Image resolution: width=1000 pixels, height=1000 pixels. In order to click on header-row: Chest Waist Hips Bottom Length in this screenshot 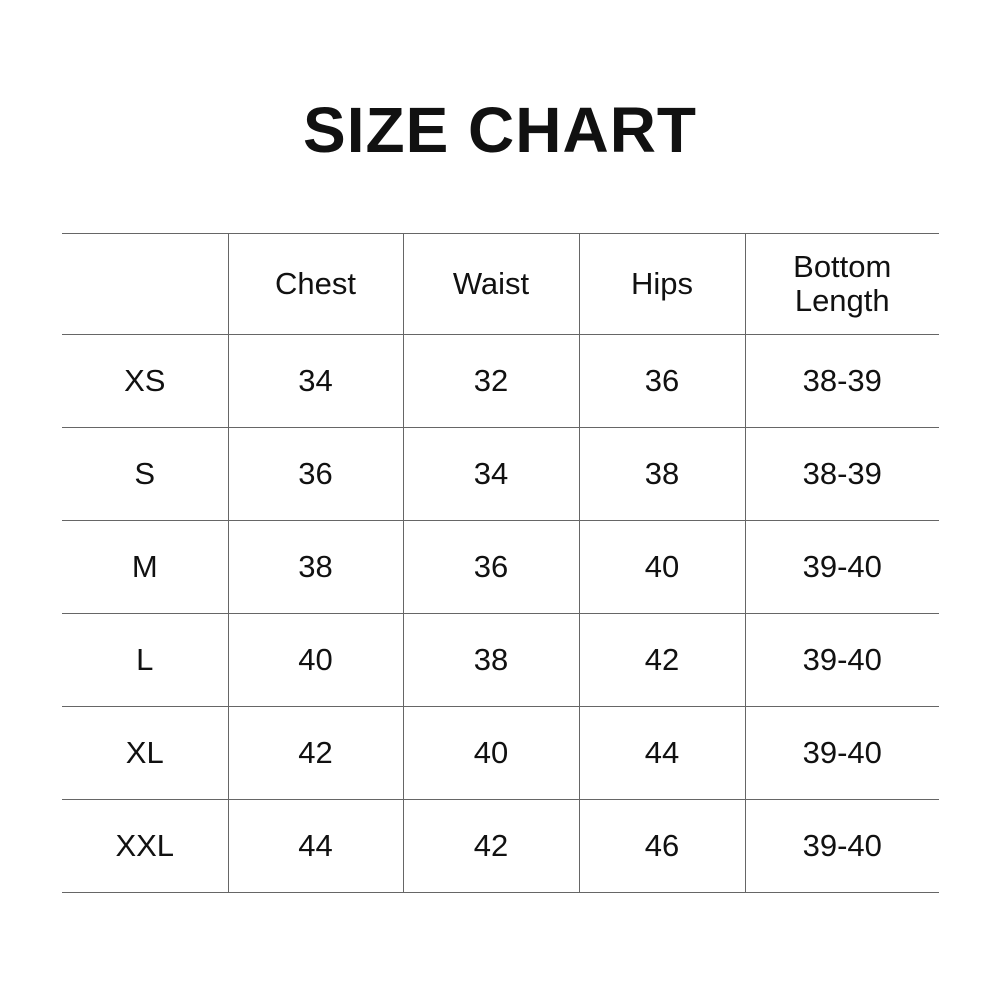, I will do `click(500, 284)`.